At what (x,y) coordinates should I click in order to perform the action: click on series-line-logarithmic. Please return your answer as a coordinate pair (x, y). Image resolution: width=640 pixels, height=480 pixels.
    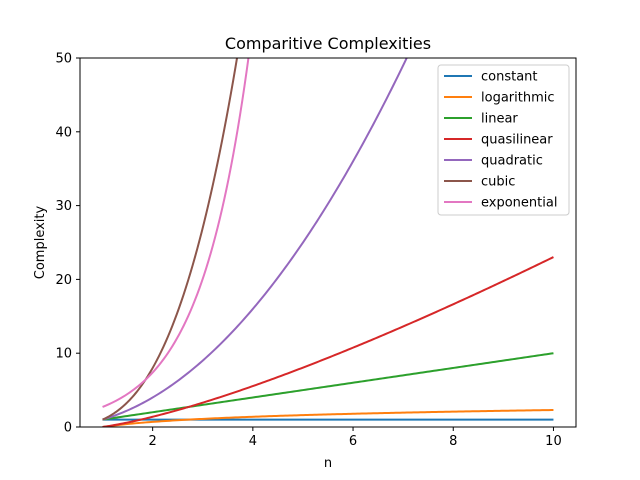
    Looking at the image, I should click on (328, 418).